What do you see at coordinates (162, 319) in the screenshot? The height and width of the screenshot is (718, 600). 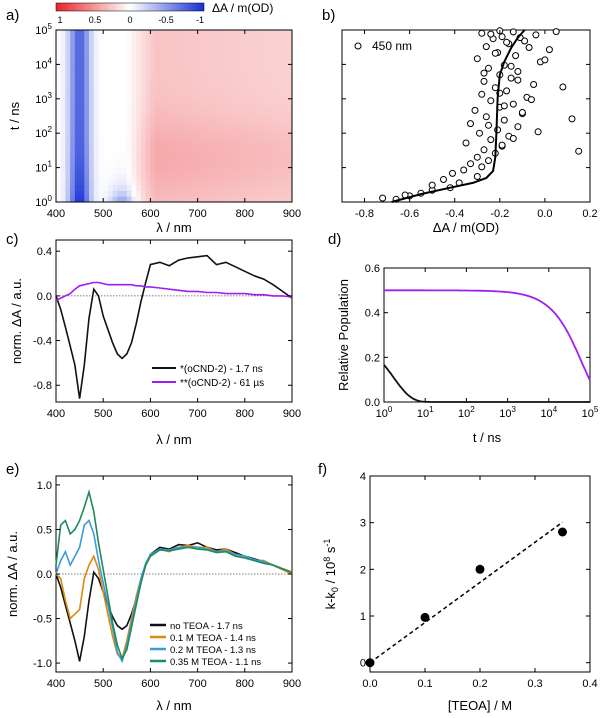 I see `y-axis: -0.8-0.40.00.4` at bounding box center [162, 319].